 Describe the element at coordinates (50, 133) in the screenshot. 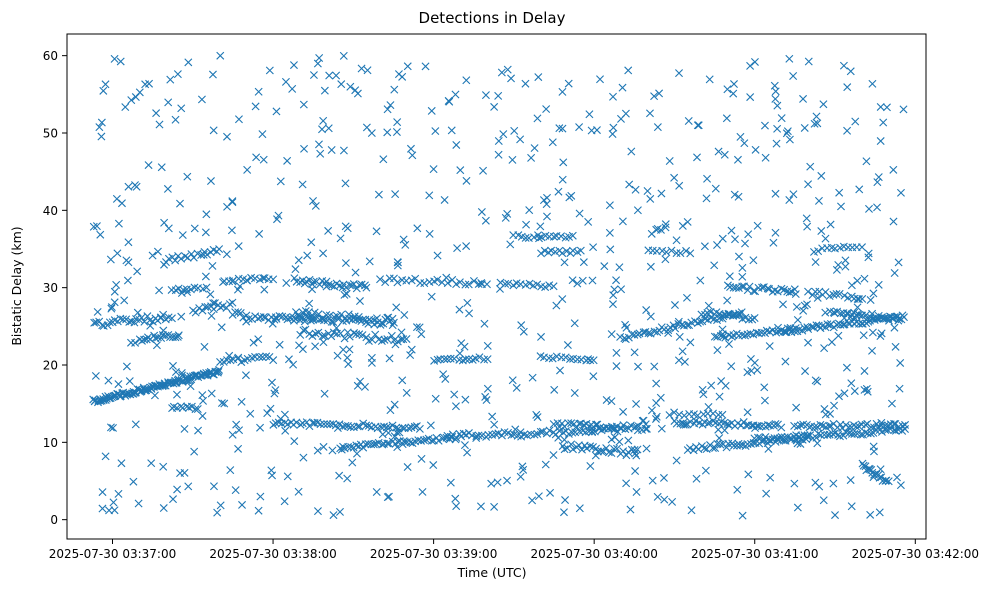

I see `y-tick-label: 50` at that location.